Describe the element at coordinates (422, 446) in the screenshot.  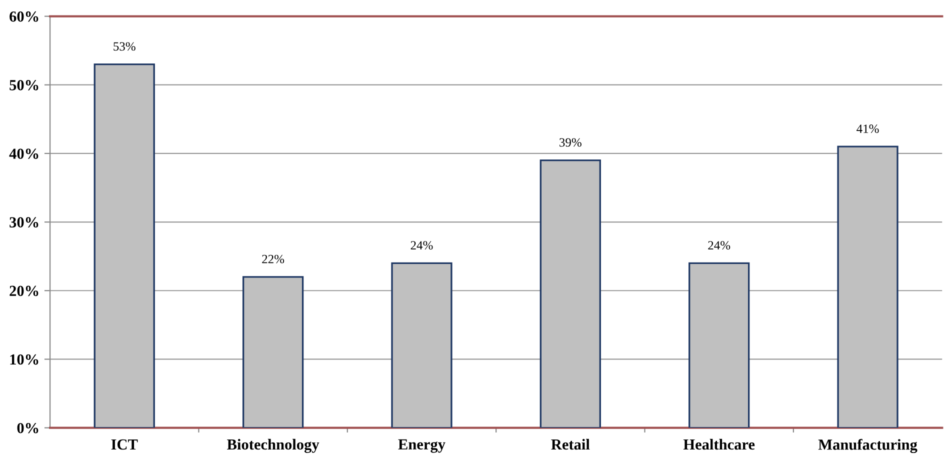
I see `x-tick-label: Energy` at that location.